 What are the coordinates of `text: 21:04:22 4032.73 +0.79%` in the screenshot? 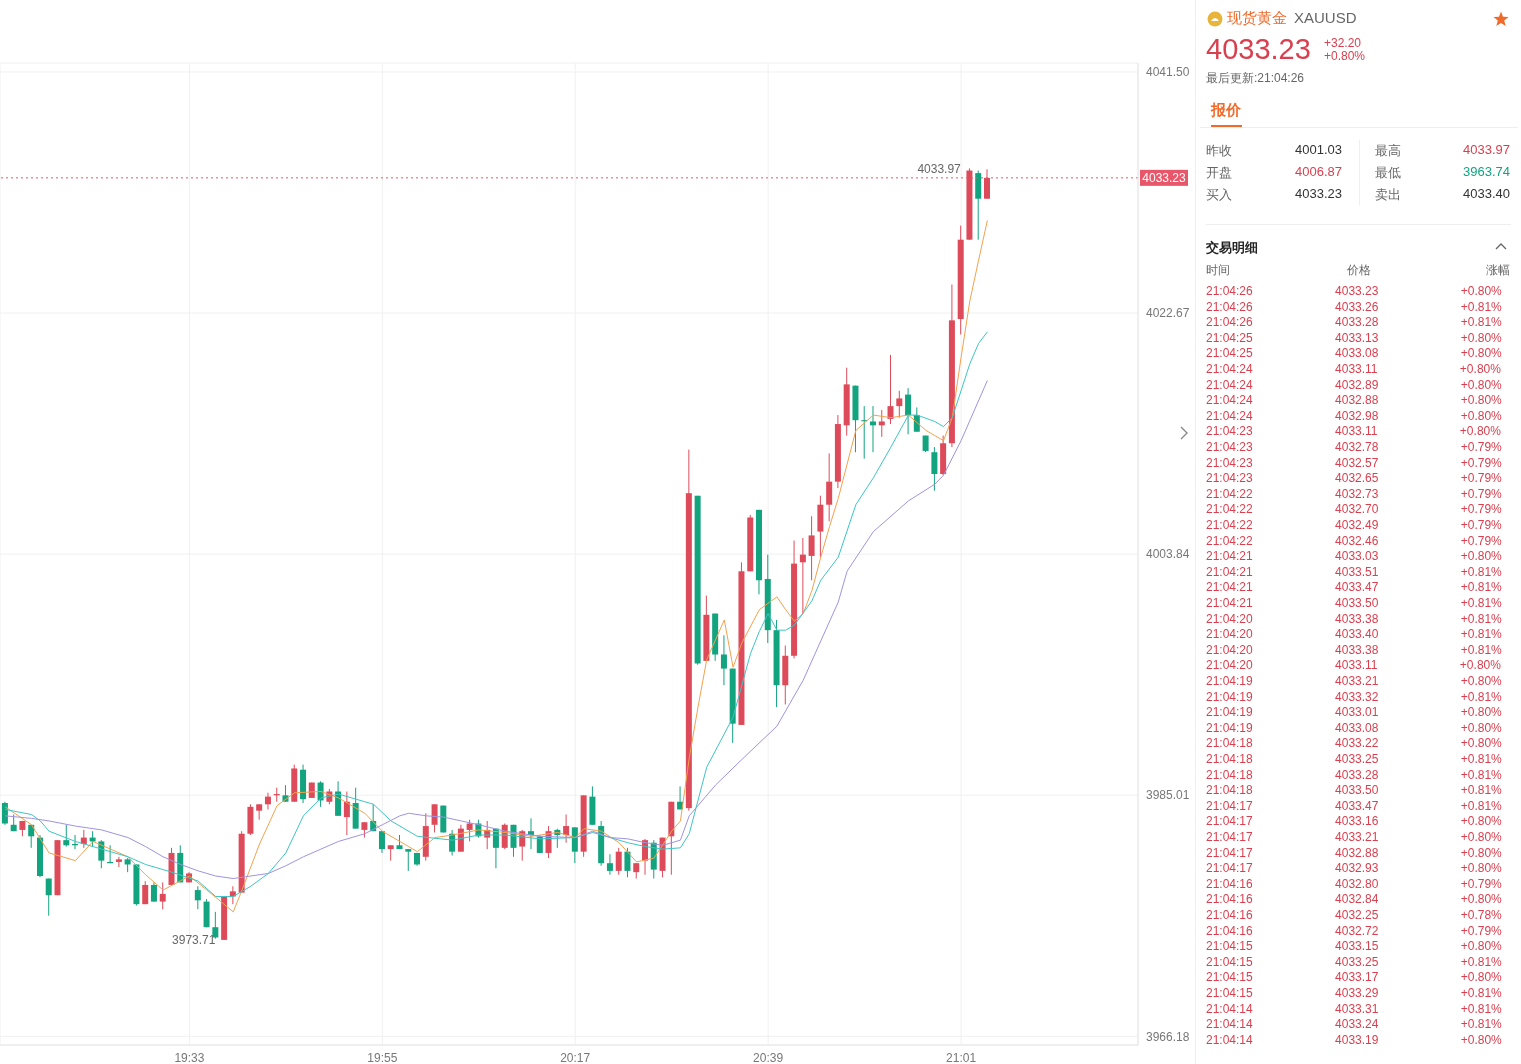 It's located at (1354, 493).